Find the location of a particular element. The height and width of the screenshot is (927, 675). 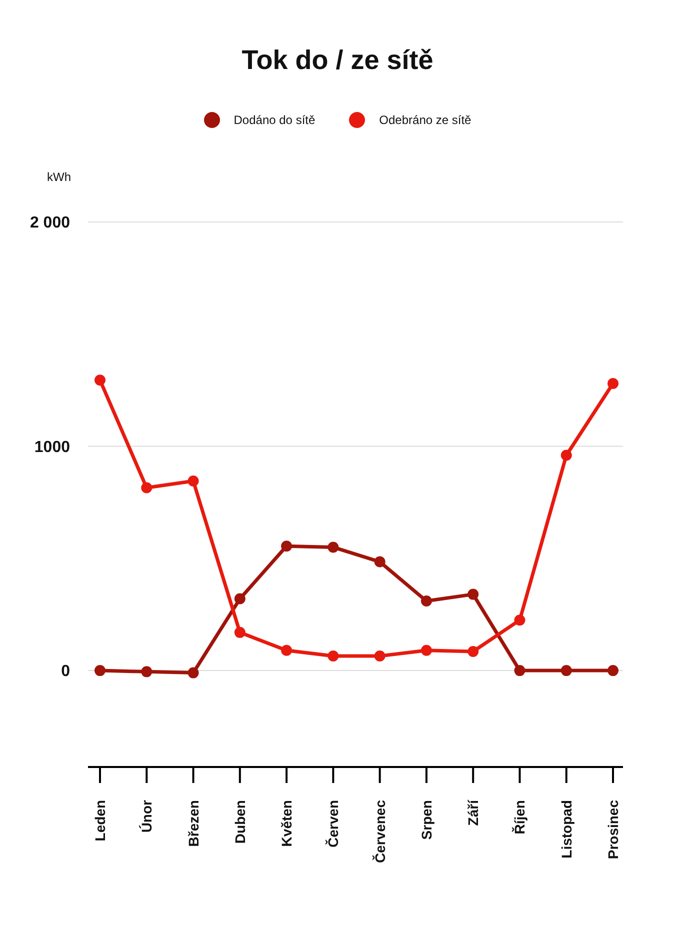

chart-title: Tok do / ze sítě is located at coordinates (337, 60).